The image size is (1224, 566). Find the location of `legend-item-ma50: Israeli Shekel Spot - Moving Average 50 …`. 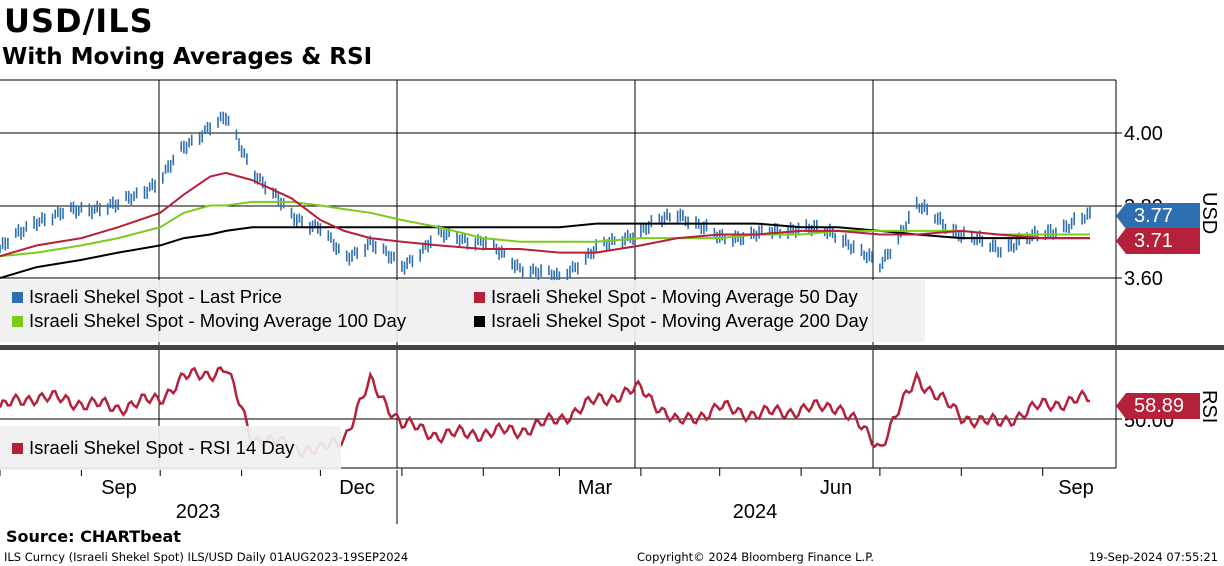

legend-item-ma50: Israeli Shekel Spot - Moving Average 50 … is located at coordinates (666, 297).